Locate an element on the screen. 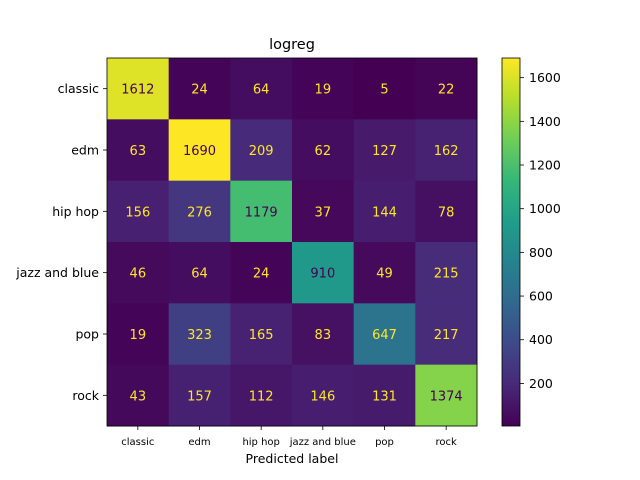 Image resolution: width=640 pixels, height=480 pixels. cell-value-label: 112 is located at coordinates (261, 396).